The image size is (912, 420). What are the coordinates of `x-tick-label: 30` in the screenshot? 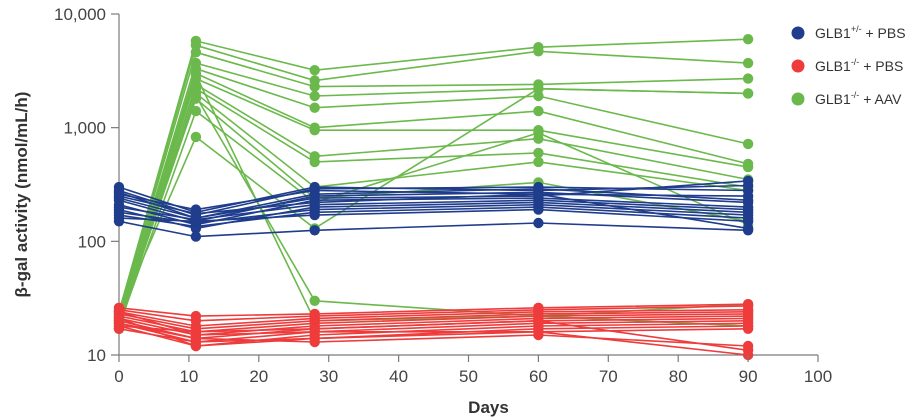 It's located at (328, 376).